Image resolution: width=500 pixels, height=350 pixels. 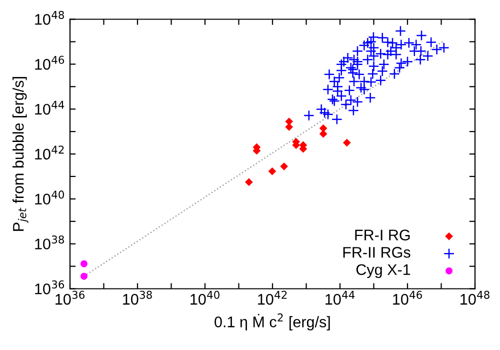 I want to click on y-tick-label: 10$^{42}$, so click(x=49, y=153).